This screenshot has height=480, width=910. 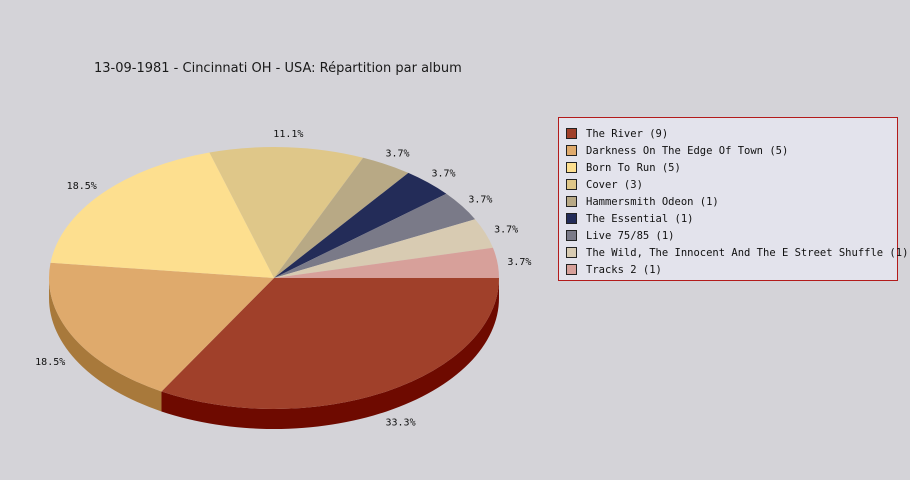 What do you see at coordinates (652, 201) in the screenshot?
I see `legend-label: Hammersmith Odeon (1)` at bounding box center [652, 201].